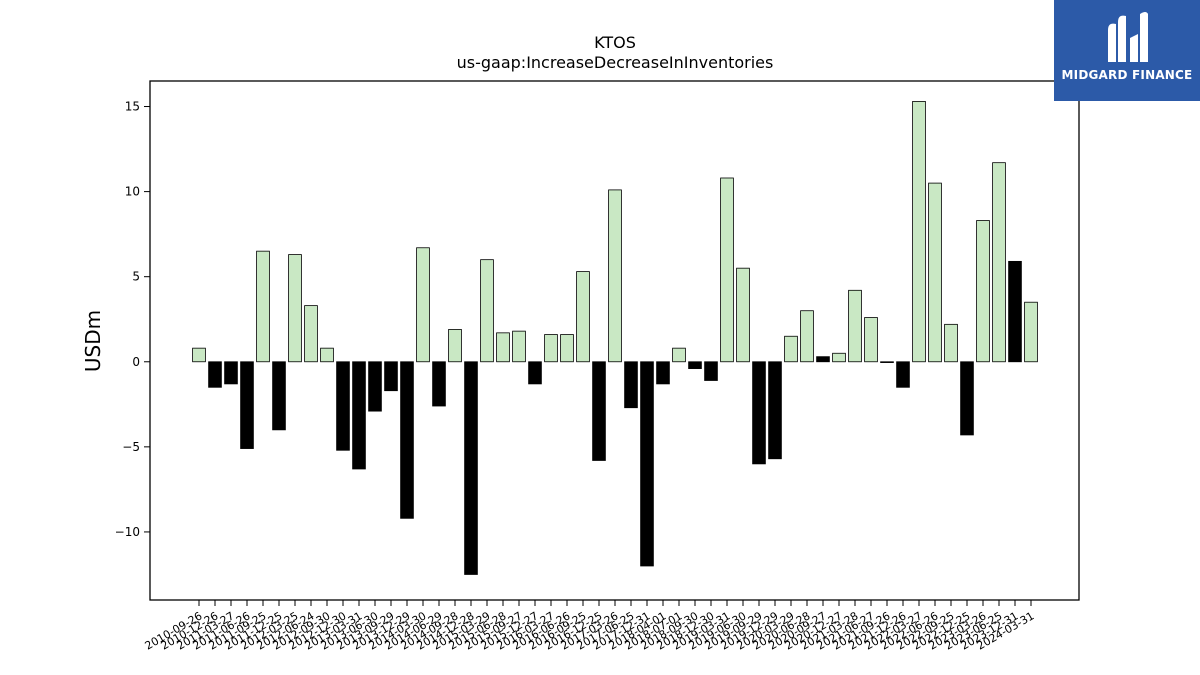 Image resolution: width=1200 pixels, height=675 pixels. Describe the element at coordinates (136, 277) in the screenshot. I see `y-tick-label: 5` at that location.